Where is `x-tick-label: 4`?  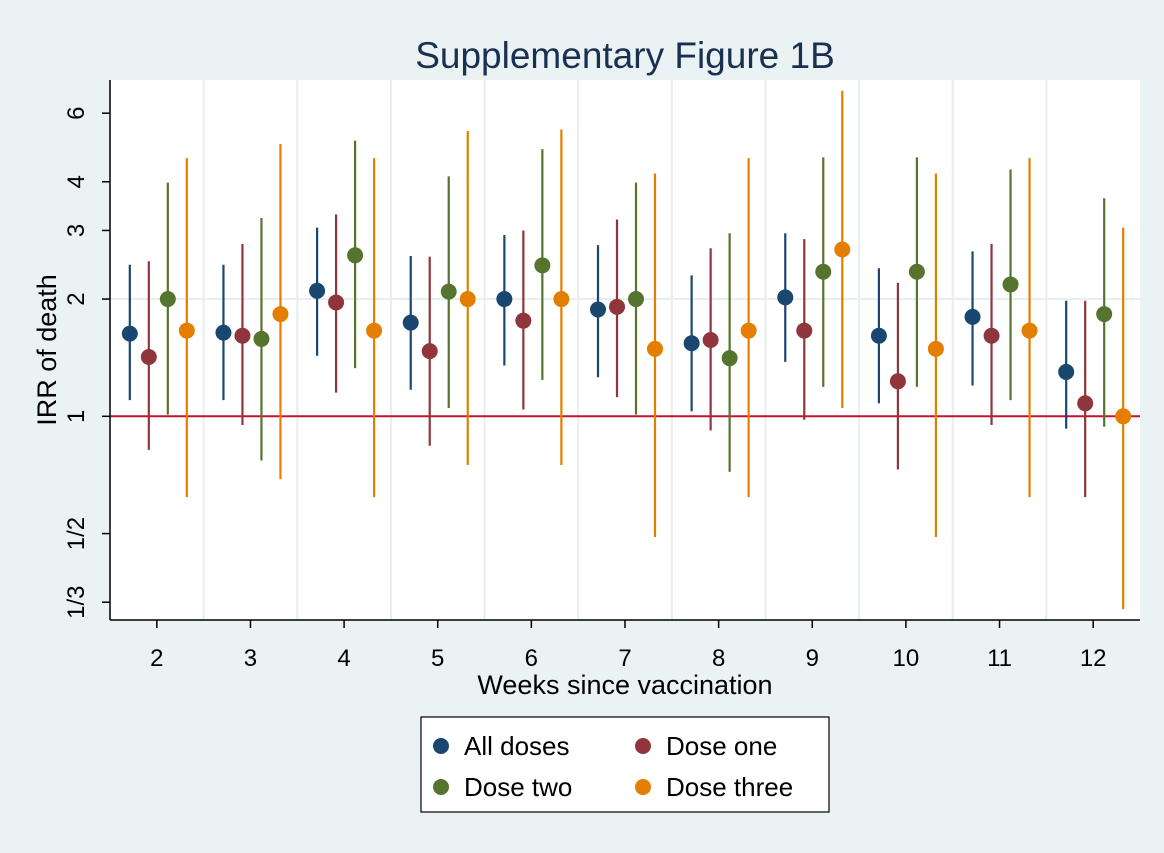 x-tick-label: 4 is located at coordinates (343, 658).